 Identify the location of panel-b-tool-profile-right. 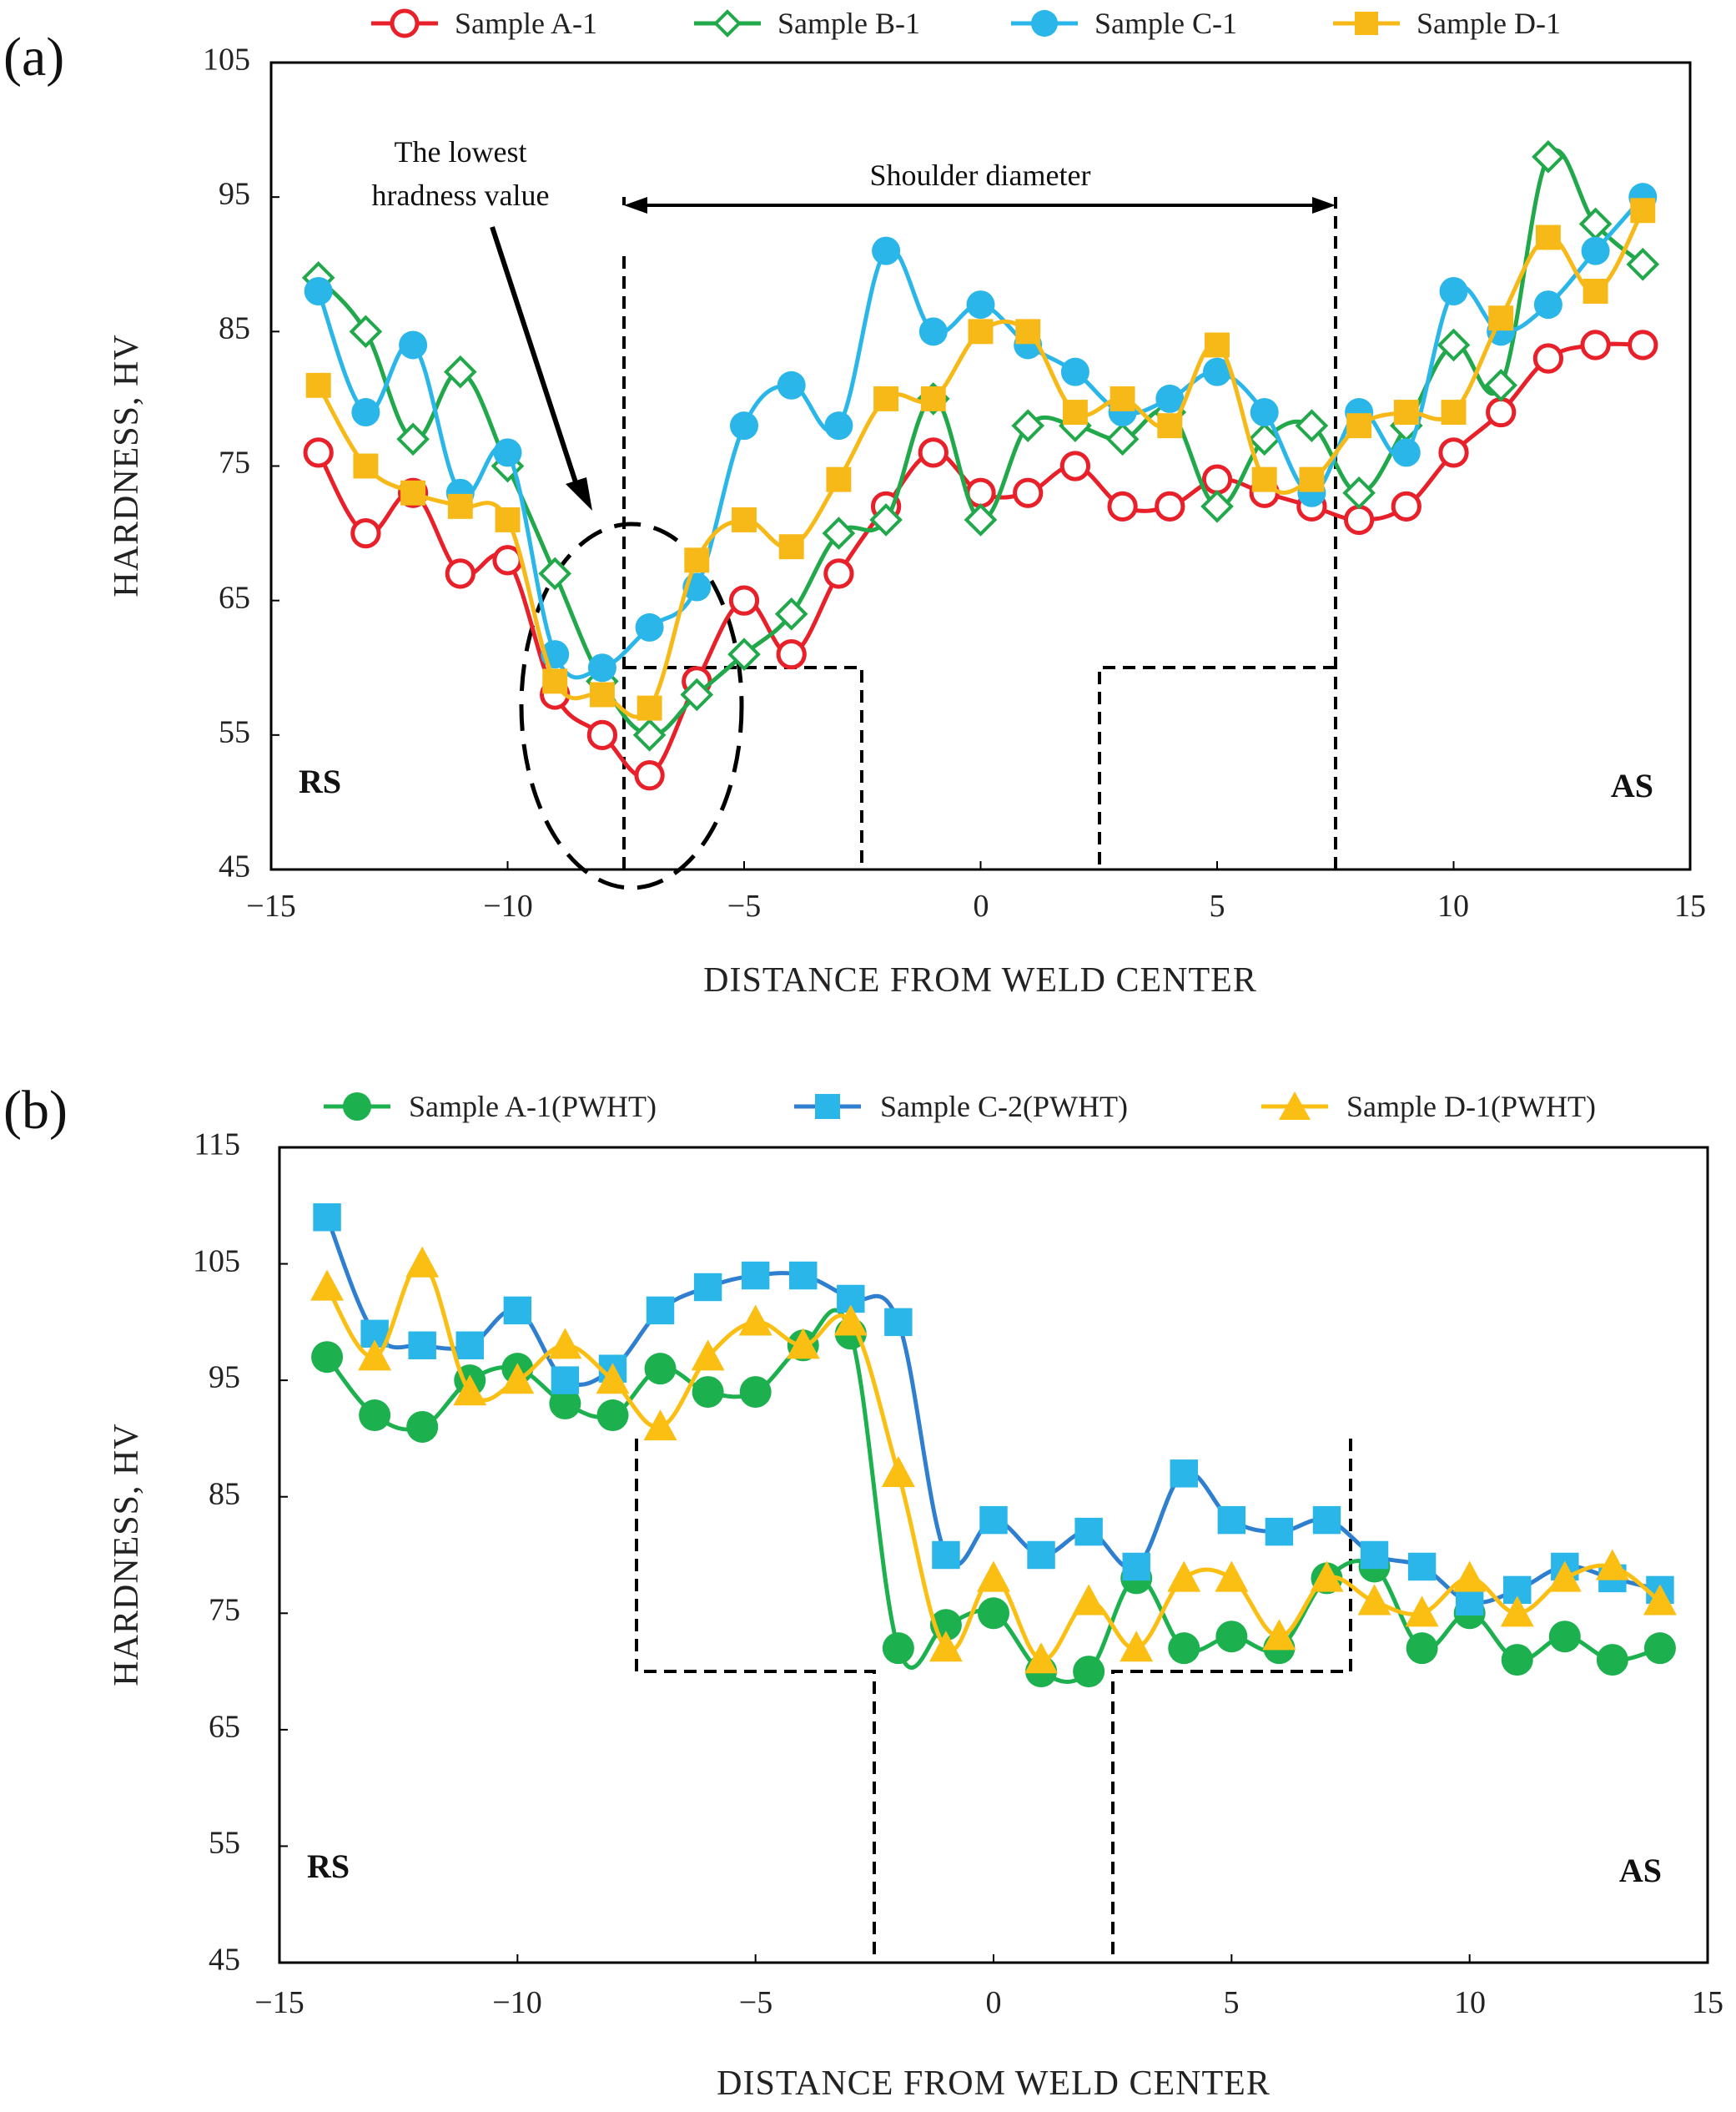
(1231, 1701).